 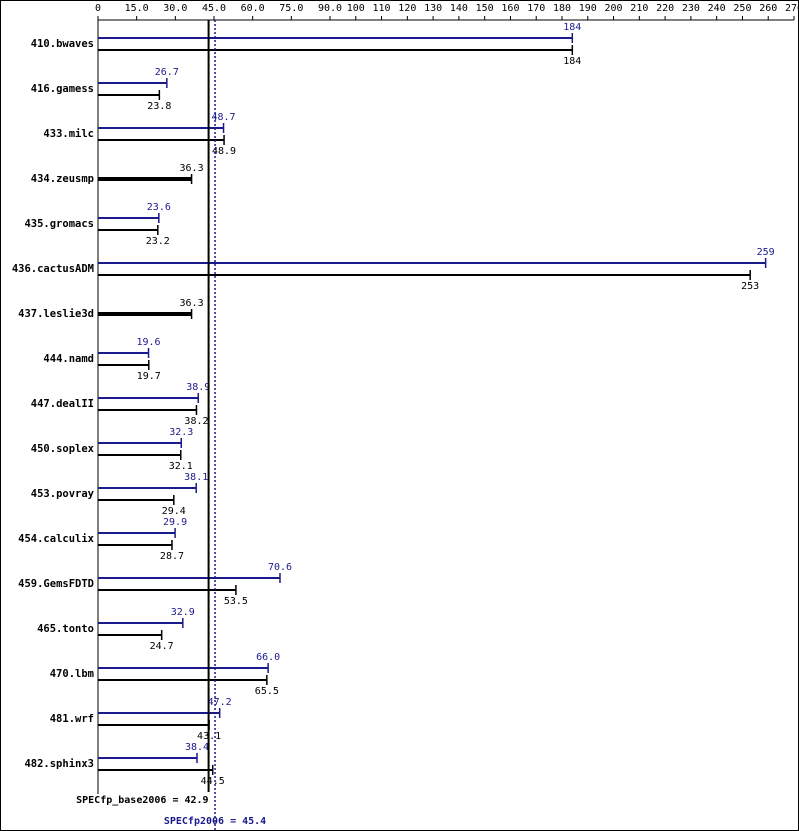 What do you see at coordinates (62, 44) in the screenshot?
I see `category-label: 410.bwaves` at bounding box center [62, 44].